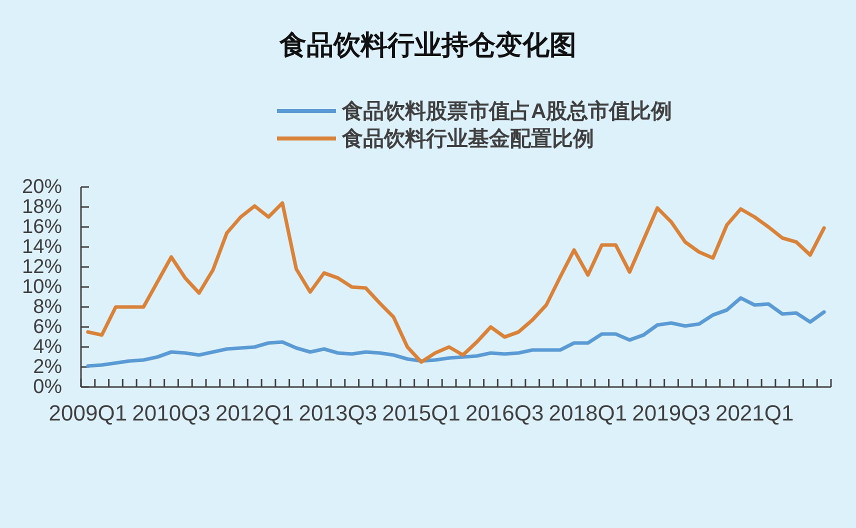 The image size is (856, 528). Describe the element at coordinates (754, 413) in the screenshot. I see `x-tick-label: 2021Q1` at that location.